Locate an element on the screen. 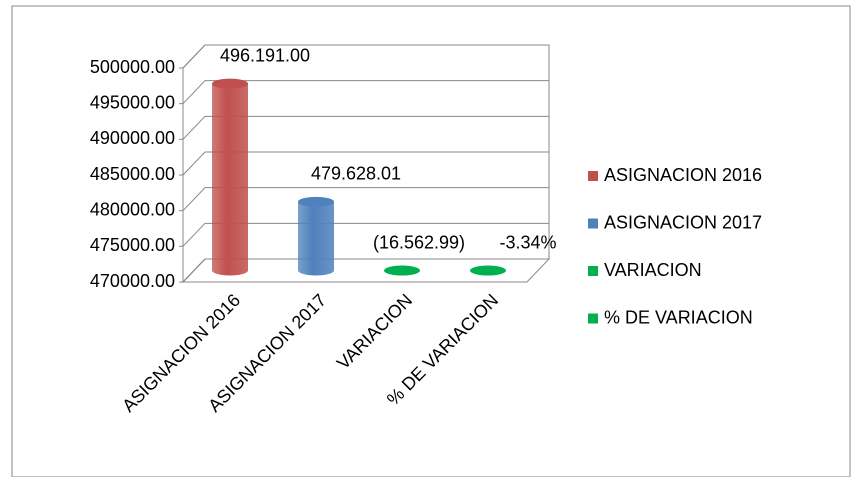  legend-label: % DE VARIACION is located at coordinates (678, 317).